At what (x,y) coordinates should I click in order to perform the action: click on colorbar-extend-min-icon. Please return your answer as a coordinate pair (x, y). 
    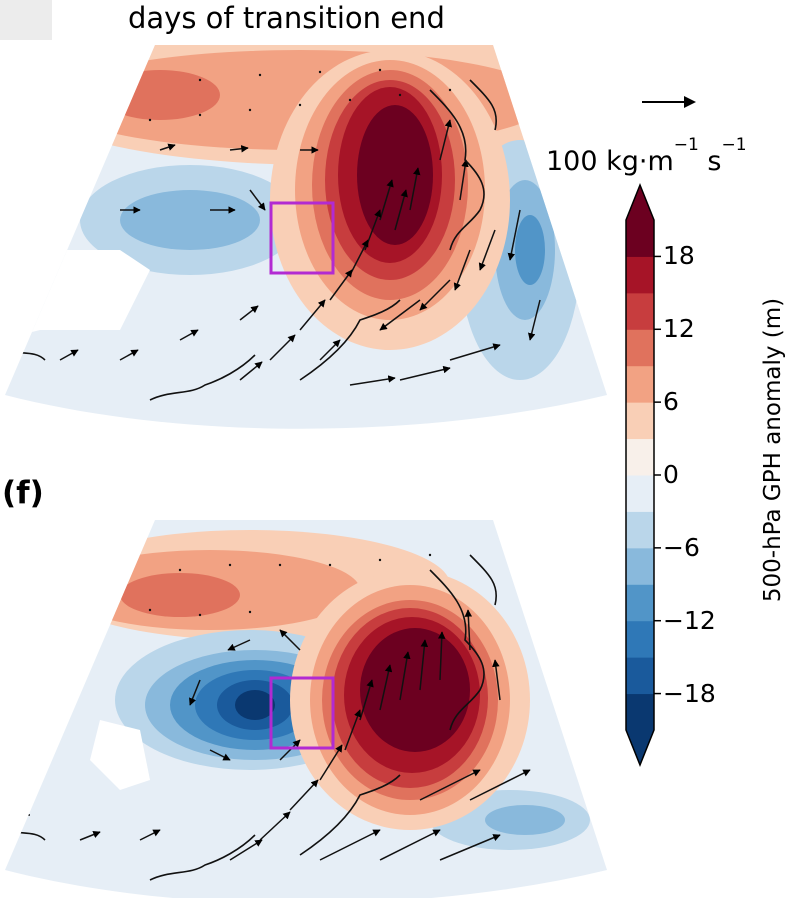
    Looking at the image, I should click on (640, 747).